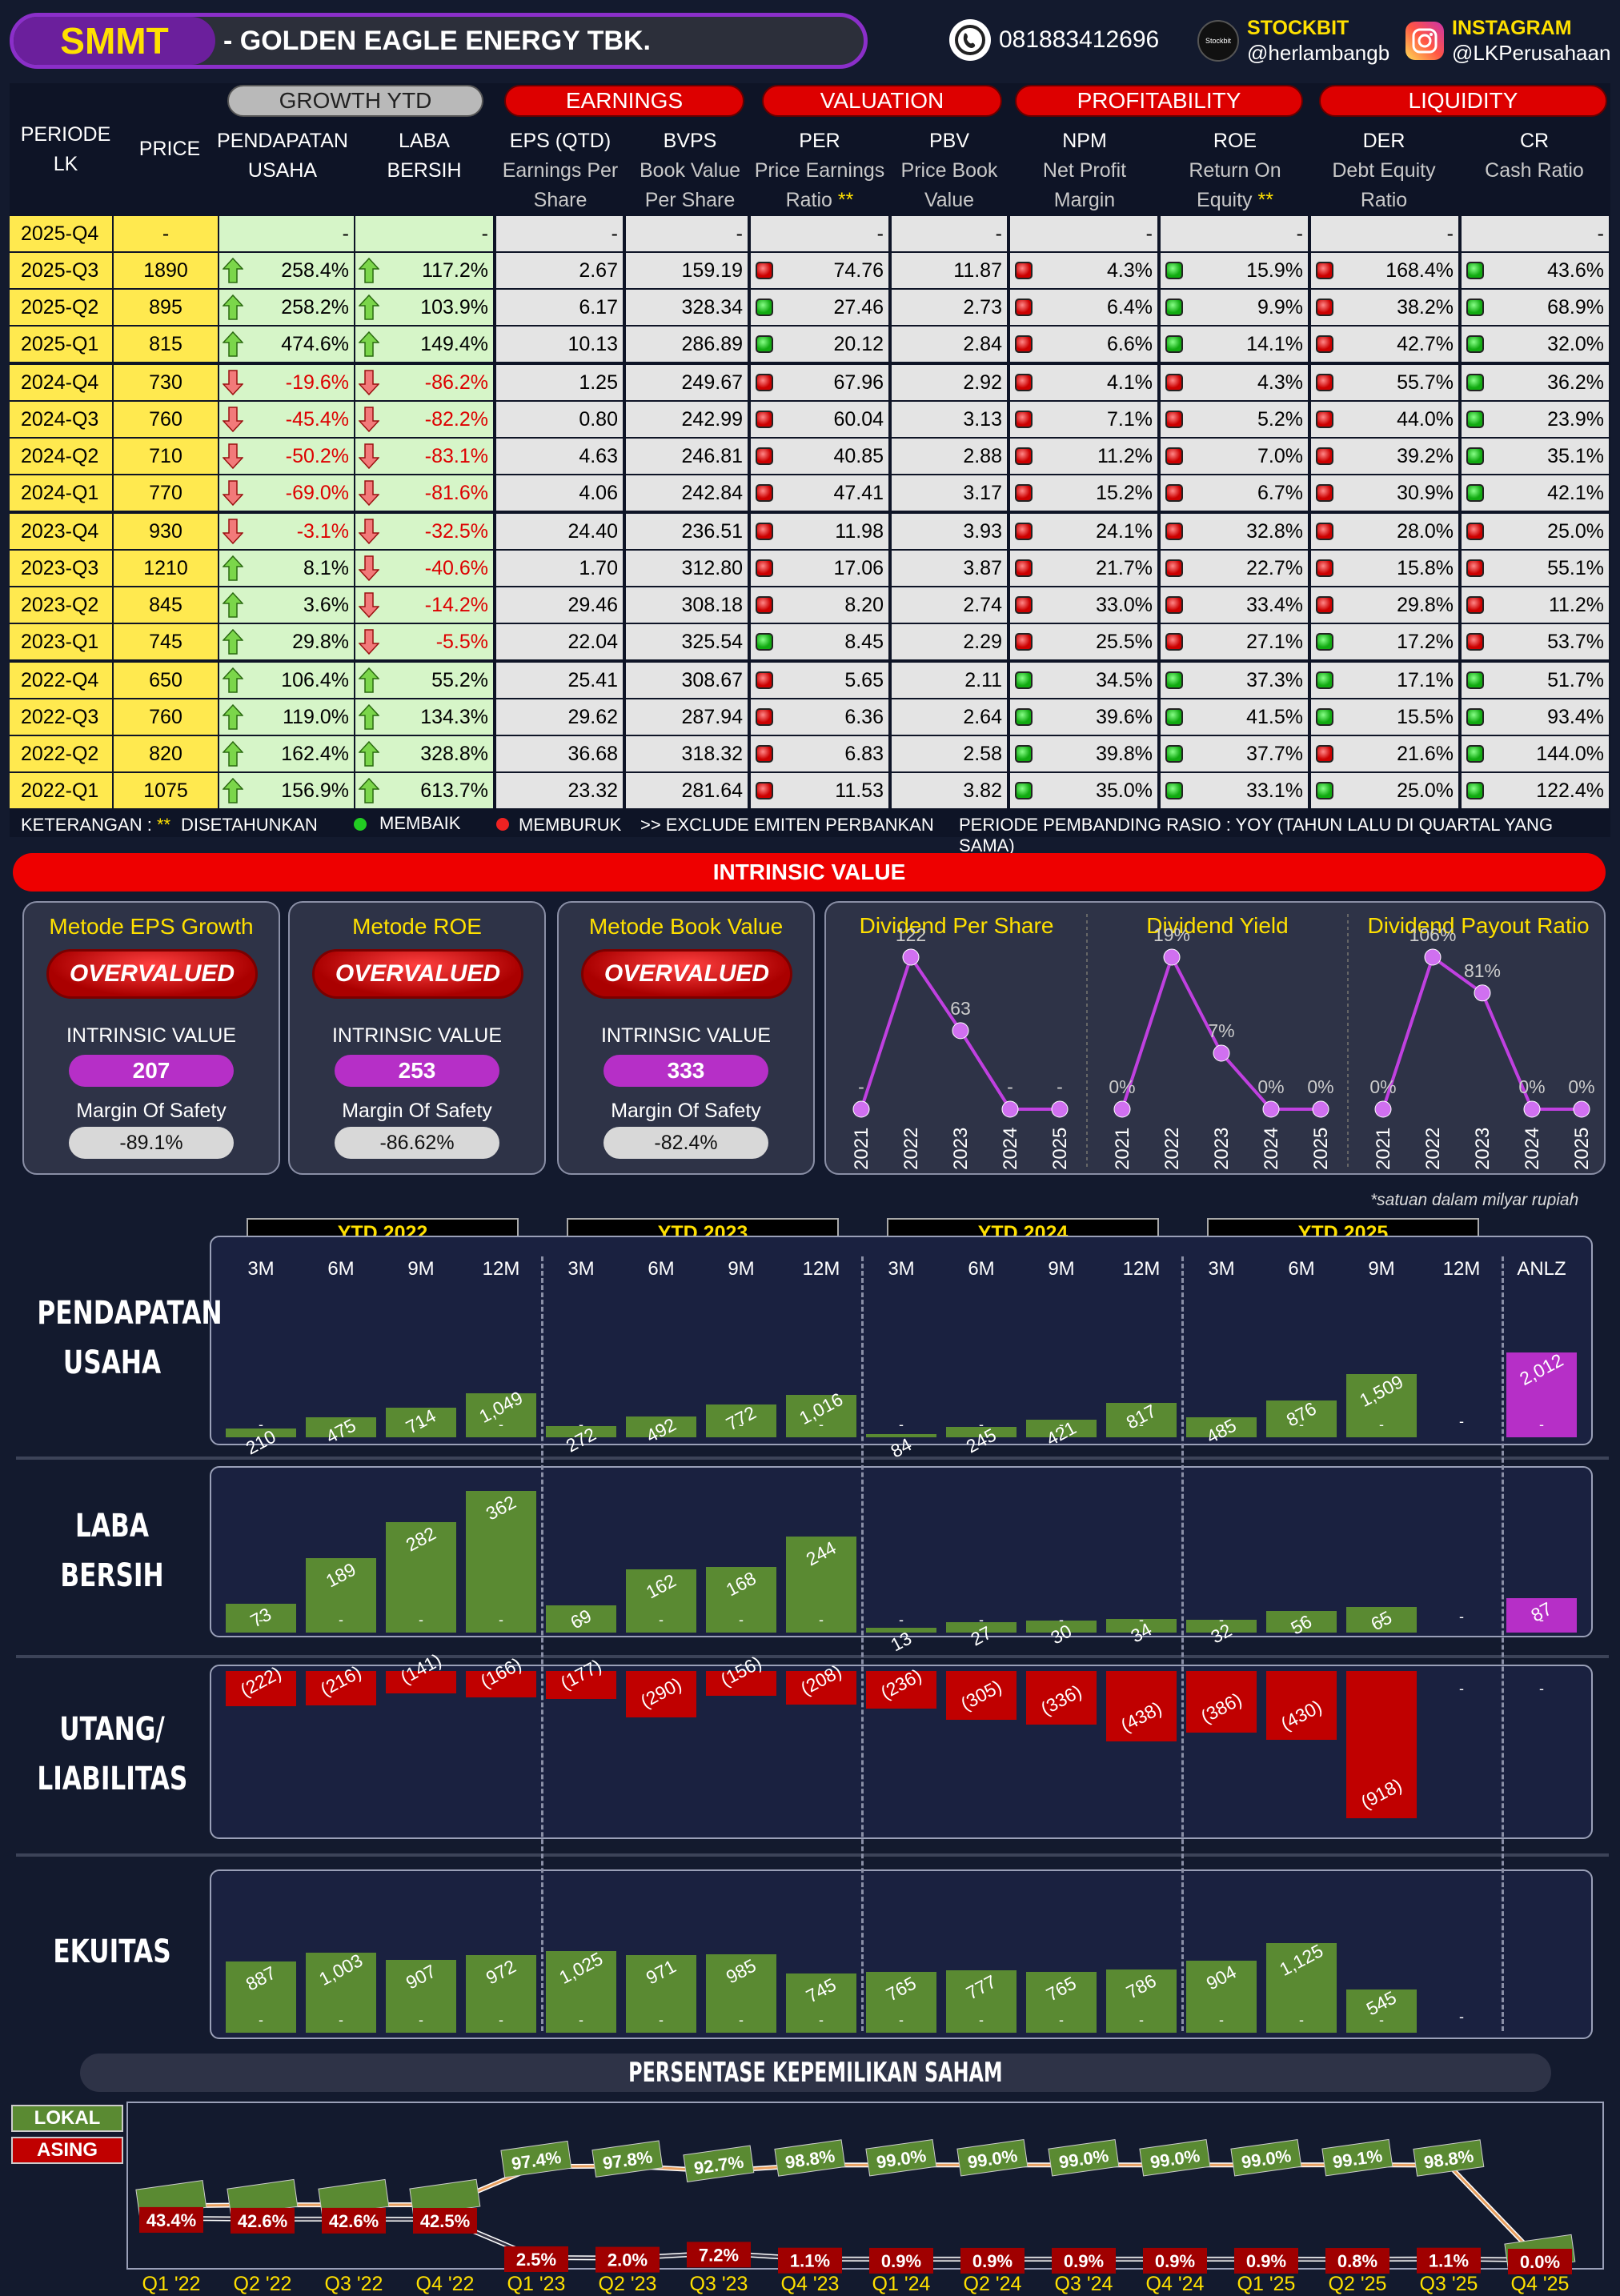  Describe the element at coordinates (166, 233) in the screenshot. I see `cell-price: -` at that location.